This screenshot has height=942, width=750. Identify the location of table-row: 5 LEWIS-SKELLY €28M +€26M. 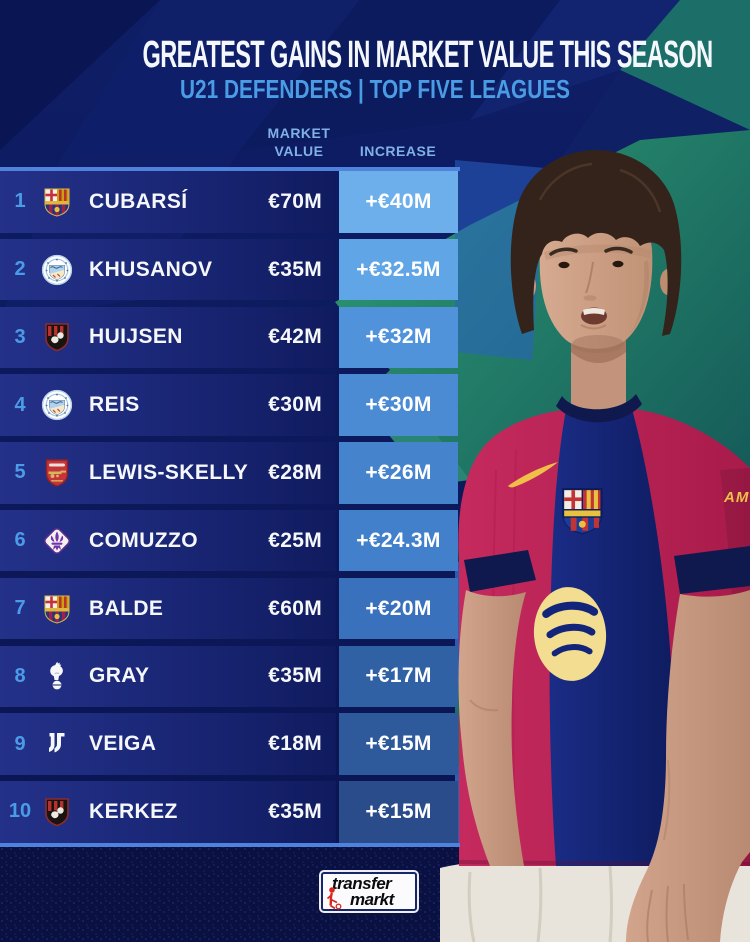
(229, 473).